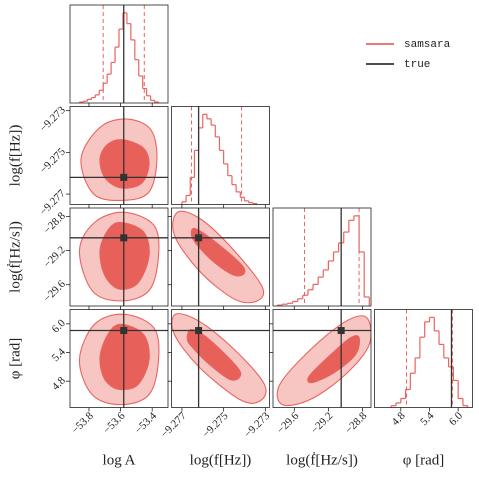 Image resolution: width=479 pixels, height=479 pixels. Describe the element at coordinates (53, 160) in the screenshot. I see `y-tick-label: −9.275` at that location.